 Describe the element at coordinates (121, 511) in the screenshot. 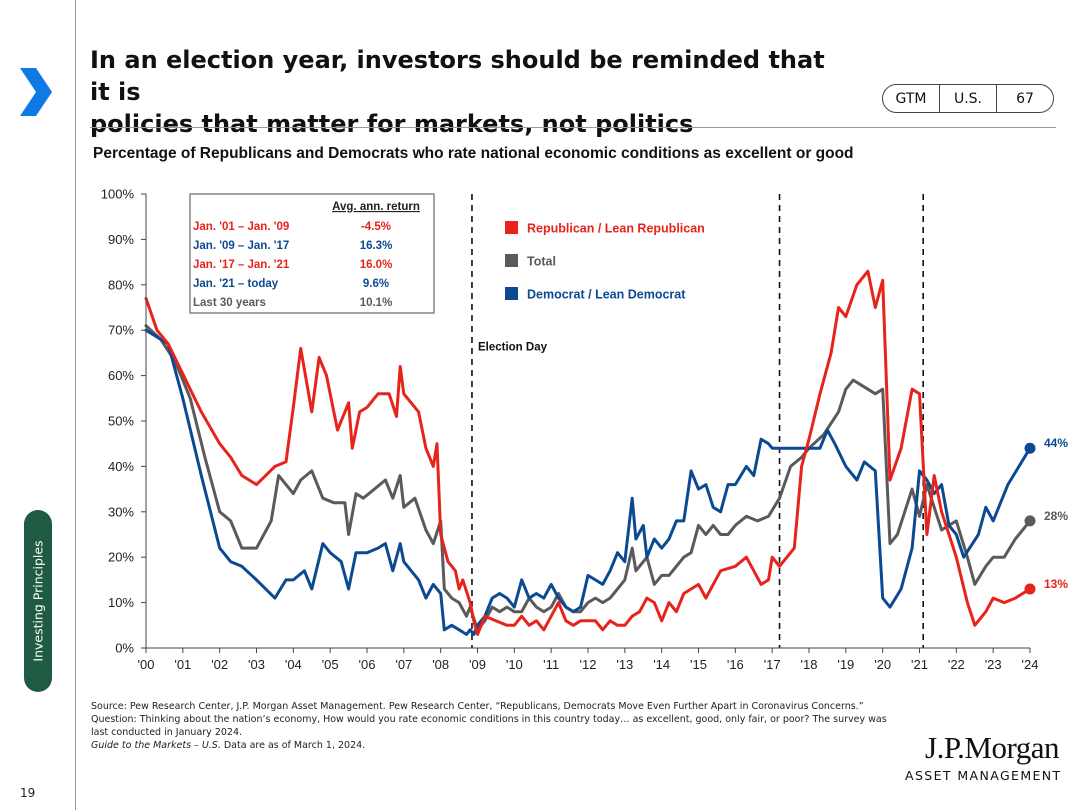

I see `y-tick-label: 30%` at that location.